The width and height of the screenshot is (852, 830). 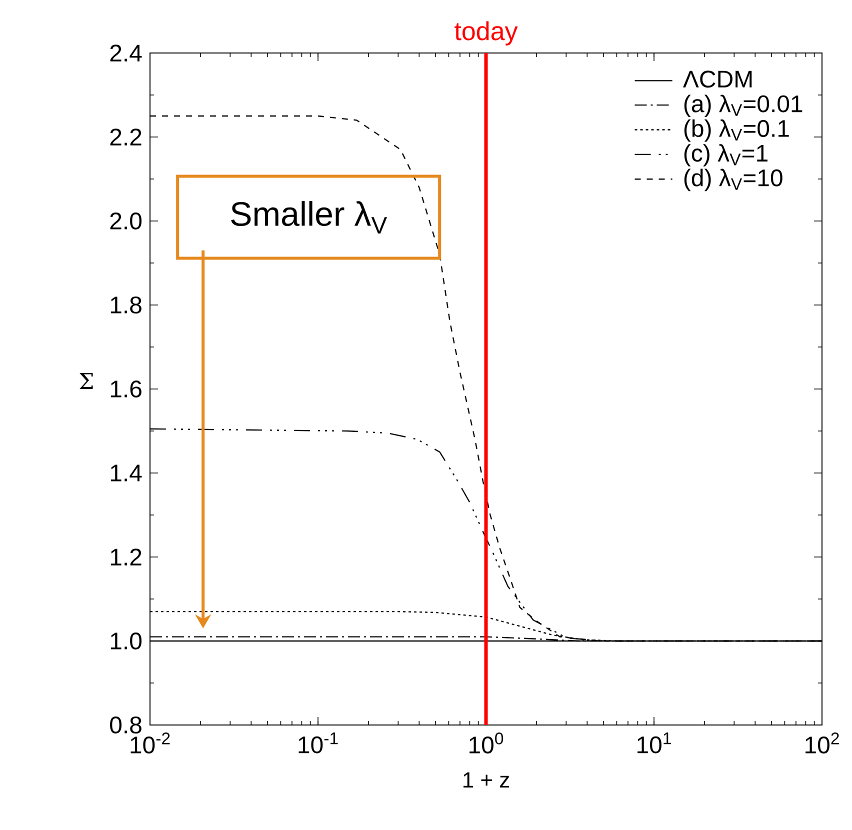 I want to click on y-axis-title: Σ, so click(x=86, y=381).